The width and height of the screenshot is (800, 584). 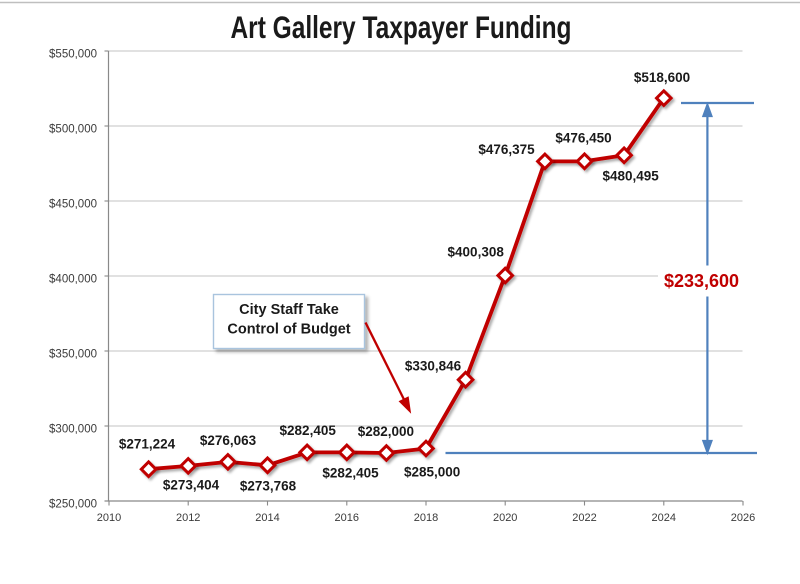 What do you see at coordinates (191, 485) in the screenshot?
I see `svg-text: $273,404` at bounding box center [191, 485].